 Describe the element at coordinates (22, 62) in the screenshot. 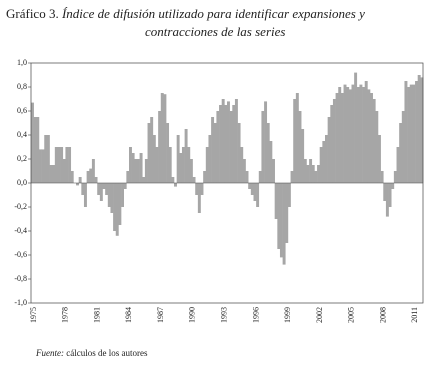

I see `y-tick-label: 1,0` at that location.